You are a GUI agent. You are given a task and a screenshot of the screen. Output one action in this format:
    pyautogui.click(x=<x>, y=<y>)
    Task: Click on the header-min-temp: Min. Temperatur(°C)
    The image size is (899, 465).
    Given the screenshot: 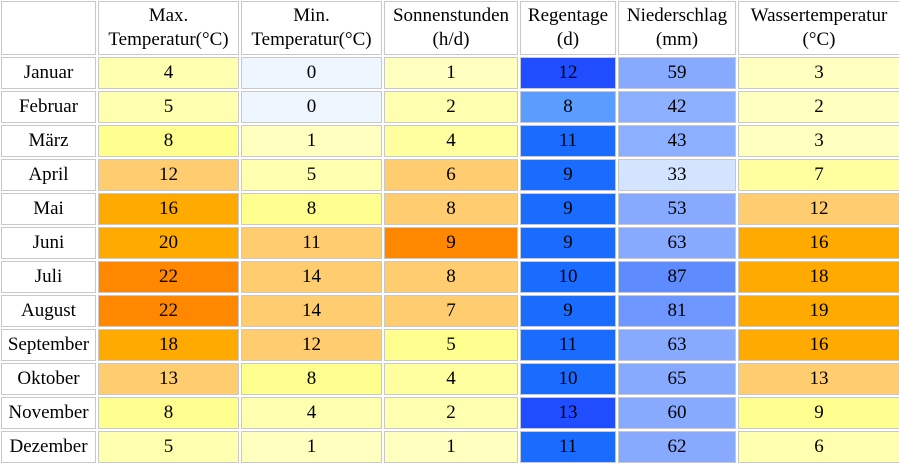 What is the action you would take?
    pyautogui.click(x=311, y=28)
    